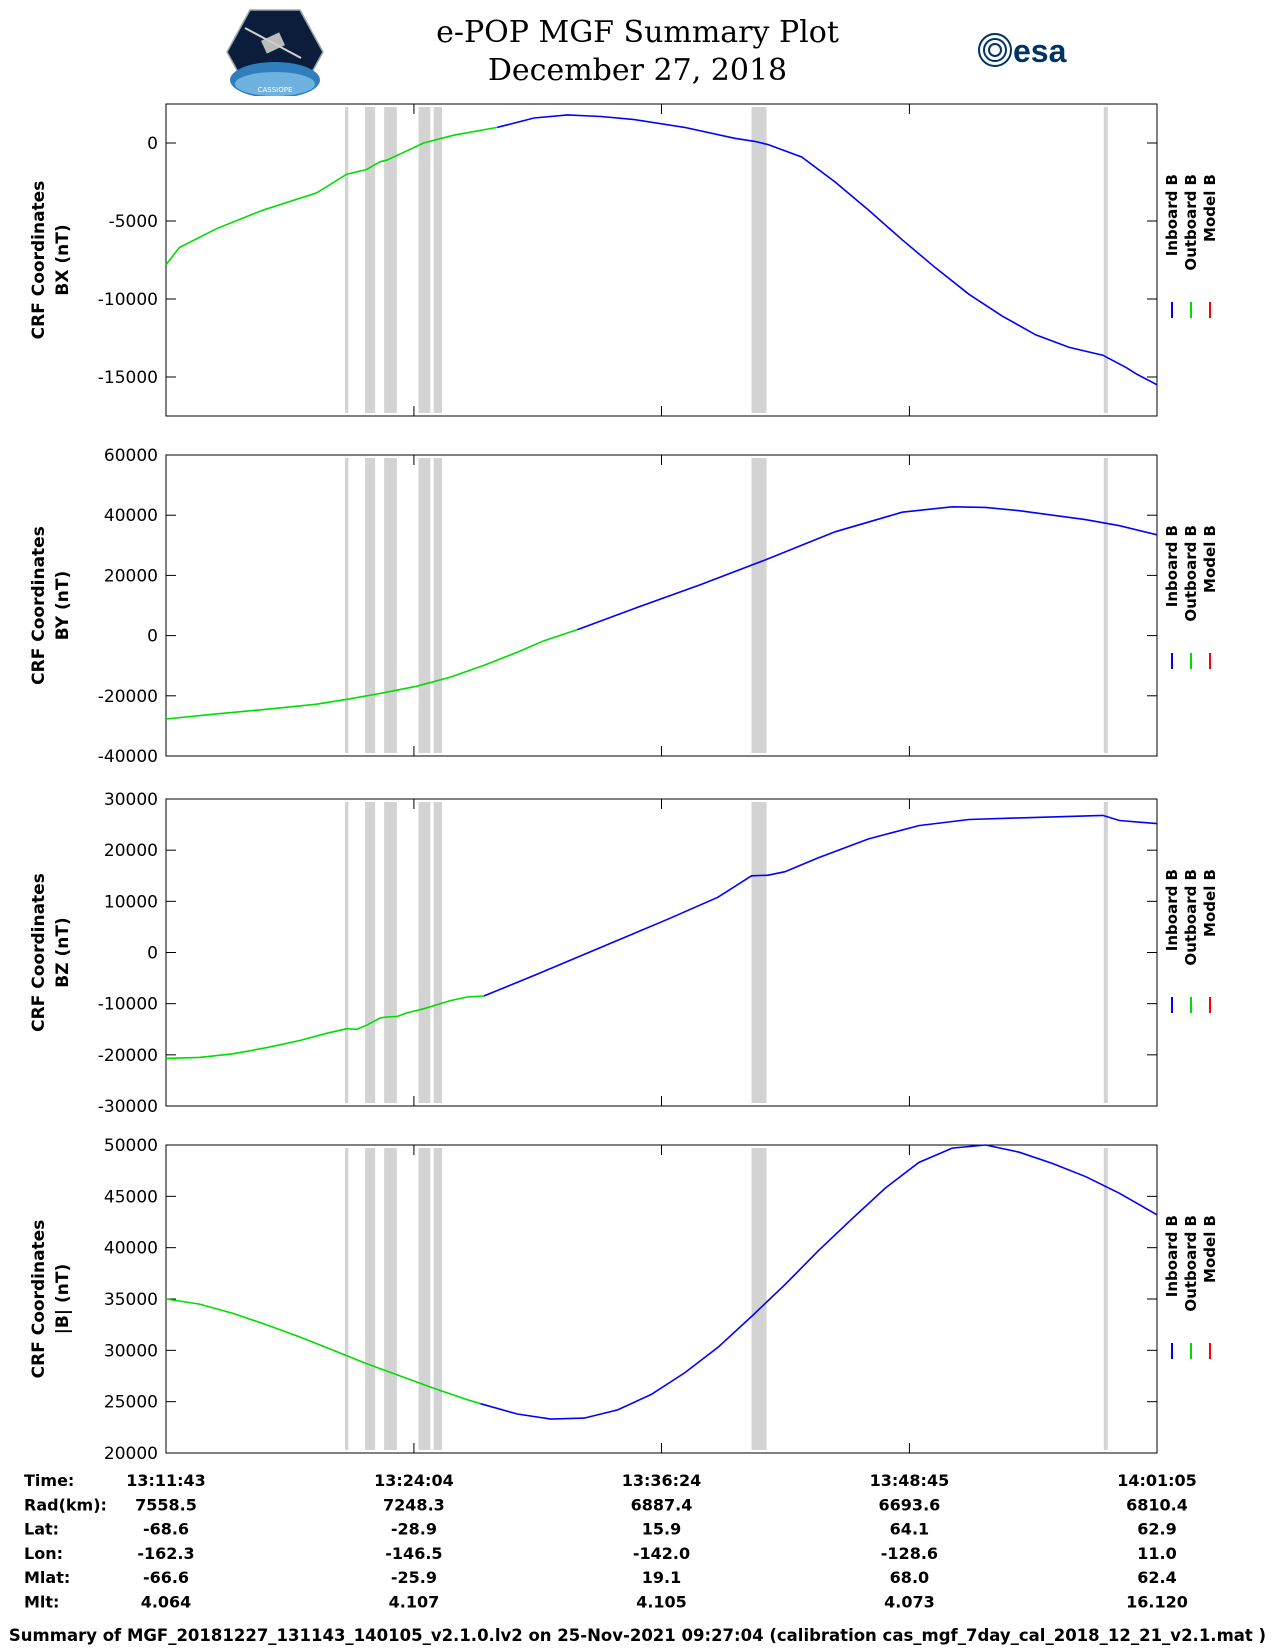  Describe the element at coordinates (133, 222) in the screenshot. I see `y-tick-label: -5000` at that location.